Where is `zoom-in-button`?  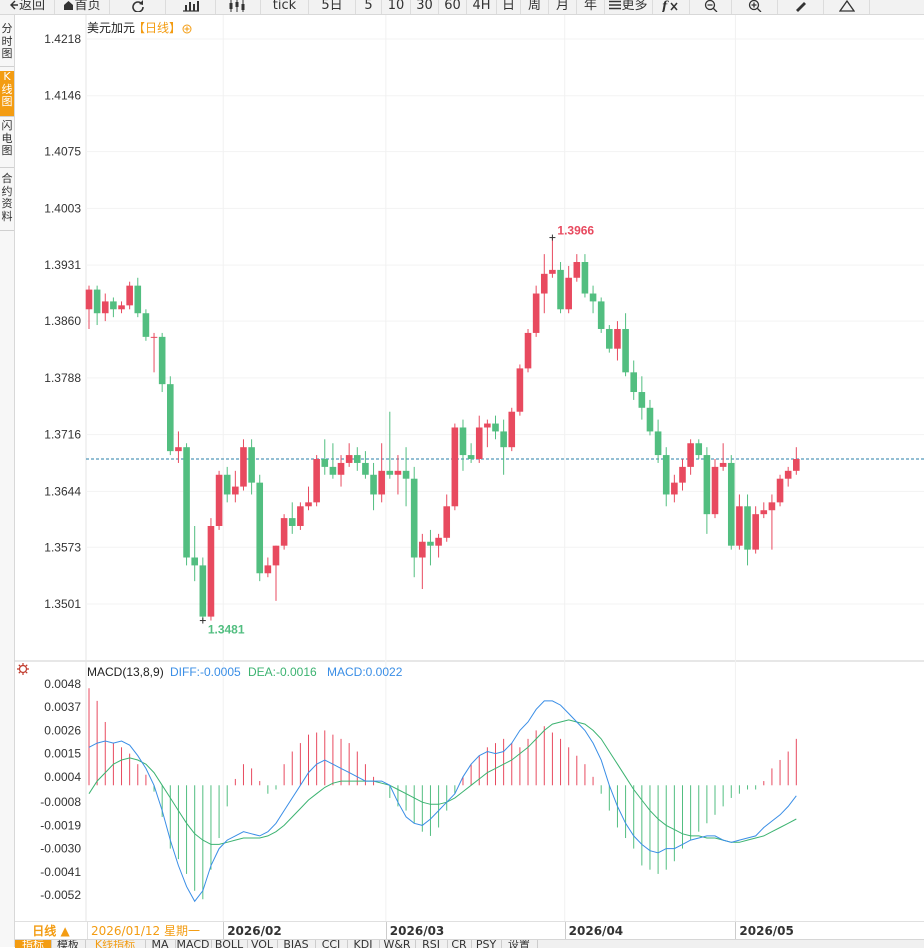
zoom-in-button is located at coordinates (755, 7).